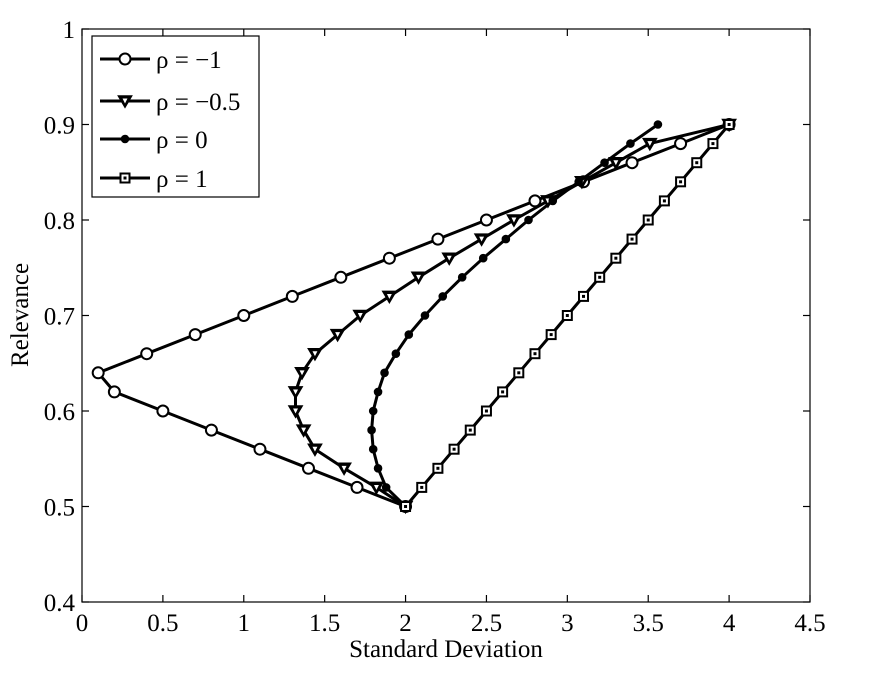 This screenshot has height=699, width=872. I want to click on y-tick-label: 1, so click(69, 30).